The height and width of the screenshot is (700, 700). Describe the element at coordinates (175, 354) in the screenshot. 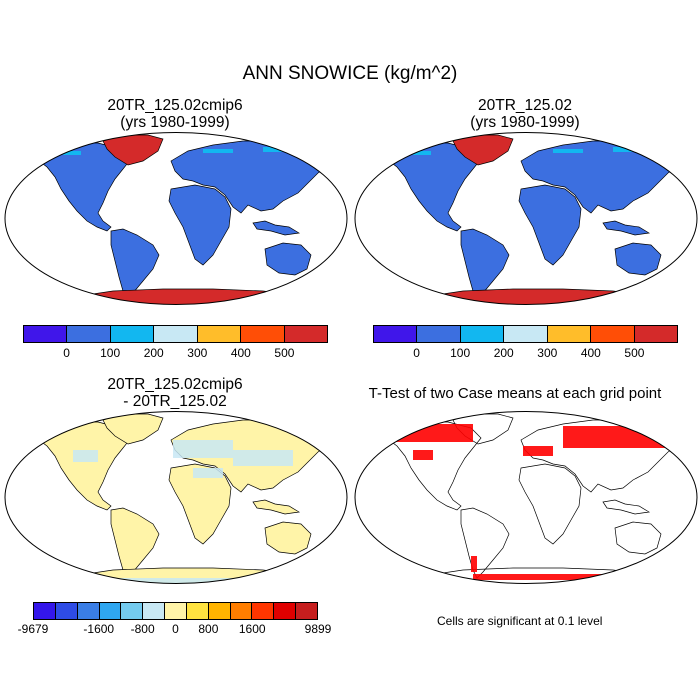

I see `colorbar-case1-ticks: 0 100 200 300 400 500` at that location.